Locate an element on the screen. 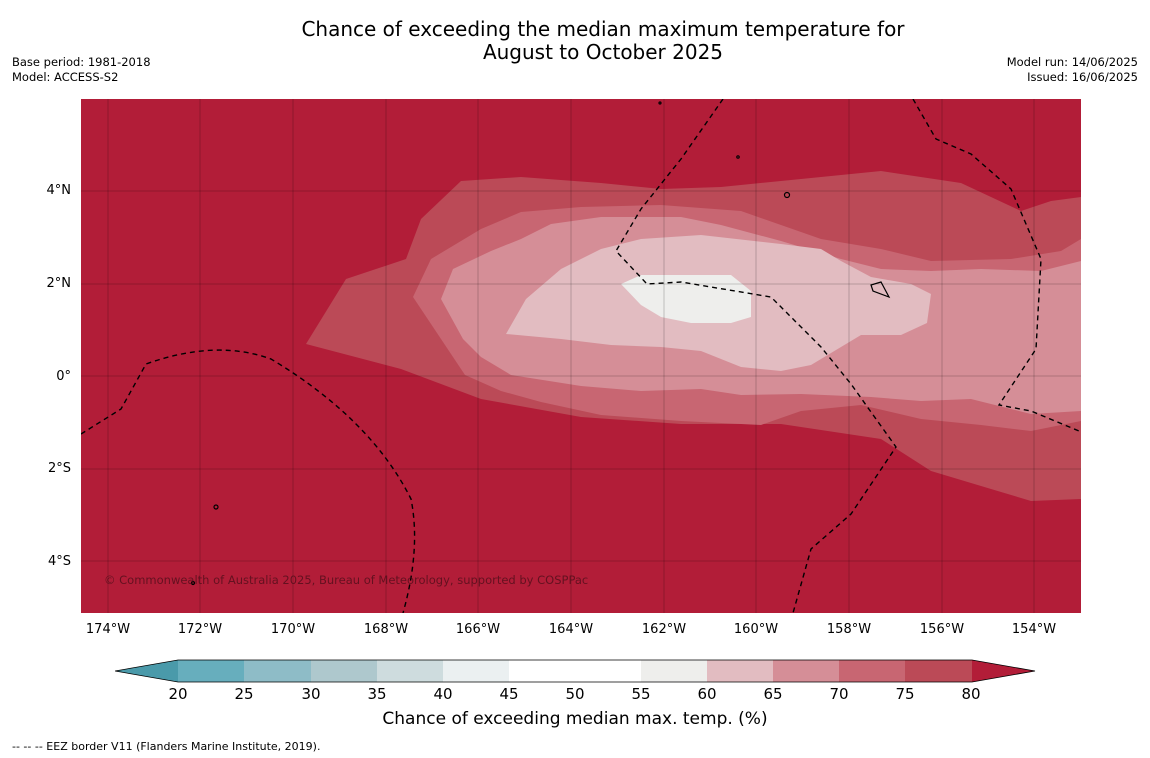 This screenshot has height=758, width=1150. x-tick-label: 170°W is located at coordinates (293, 629).